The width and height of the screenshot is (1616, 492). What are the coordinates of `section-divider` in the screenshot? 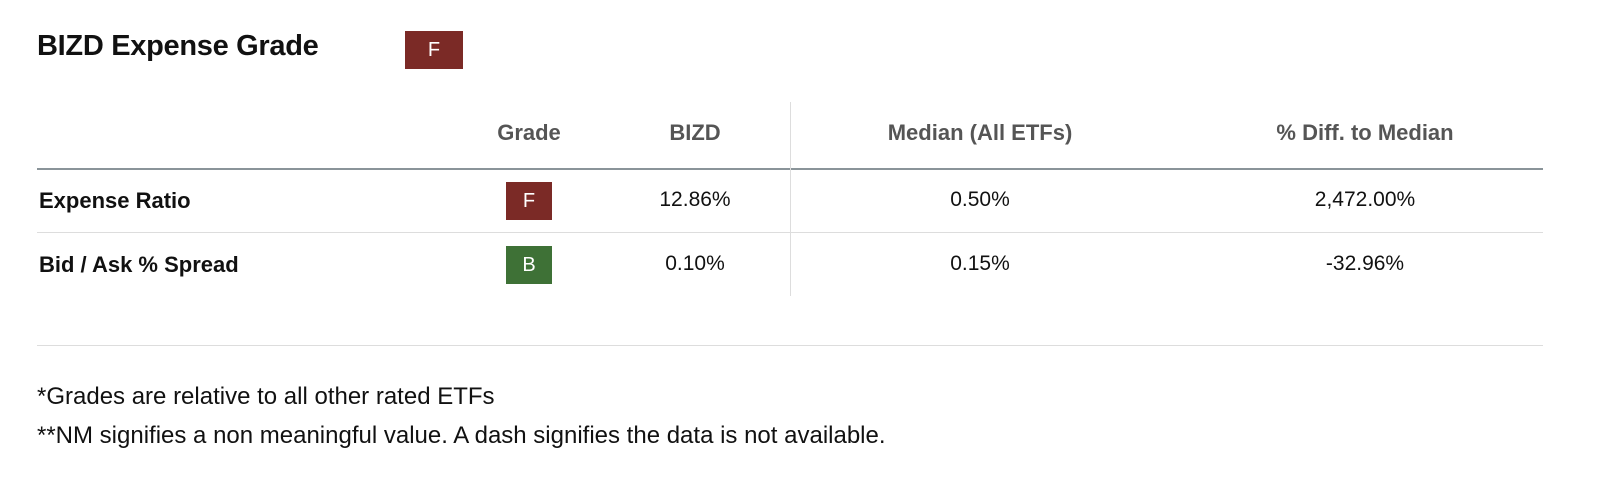 It's located at (790, 345).